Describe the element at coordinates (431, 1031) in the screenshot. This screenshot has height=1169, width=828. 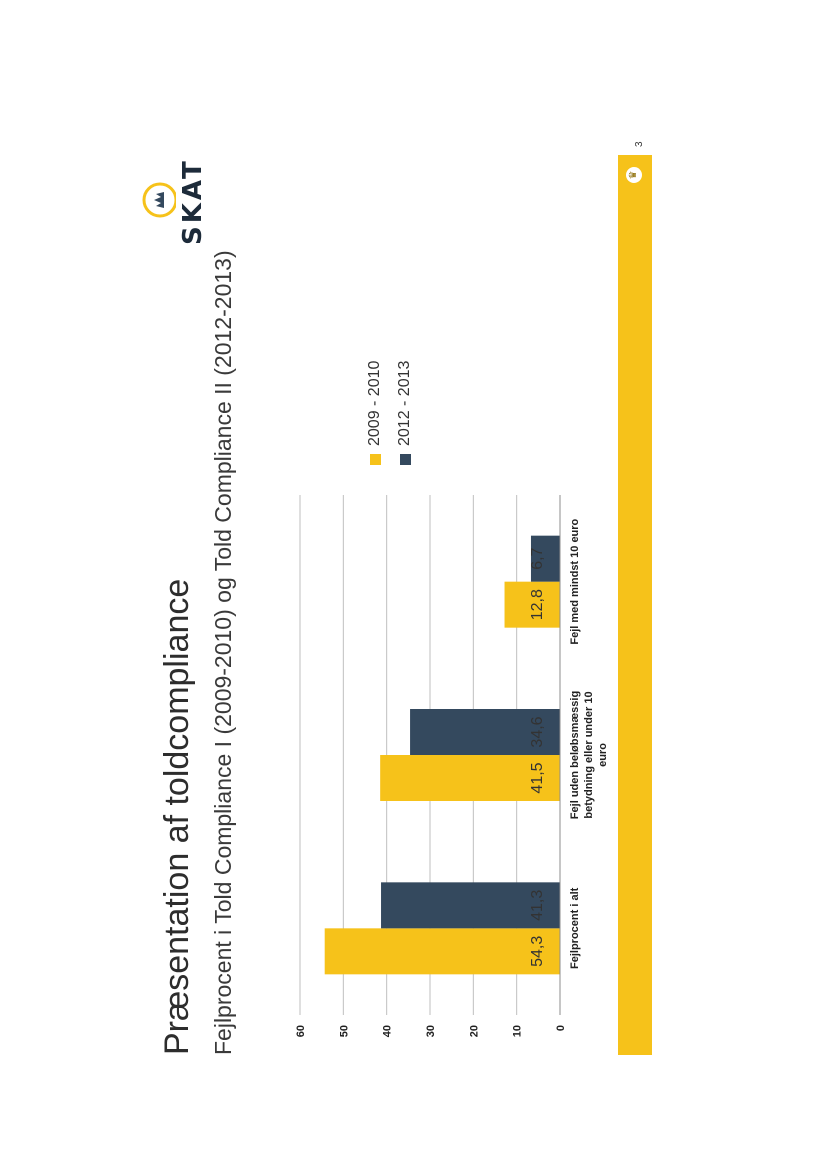
I see `y-tick-label-30: 30` at that location.